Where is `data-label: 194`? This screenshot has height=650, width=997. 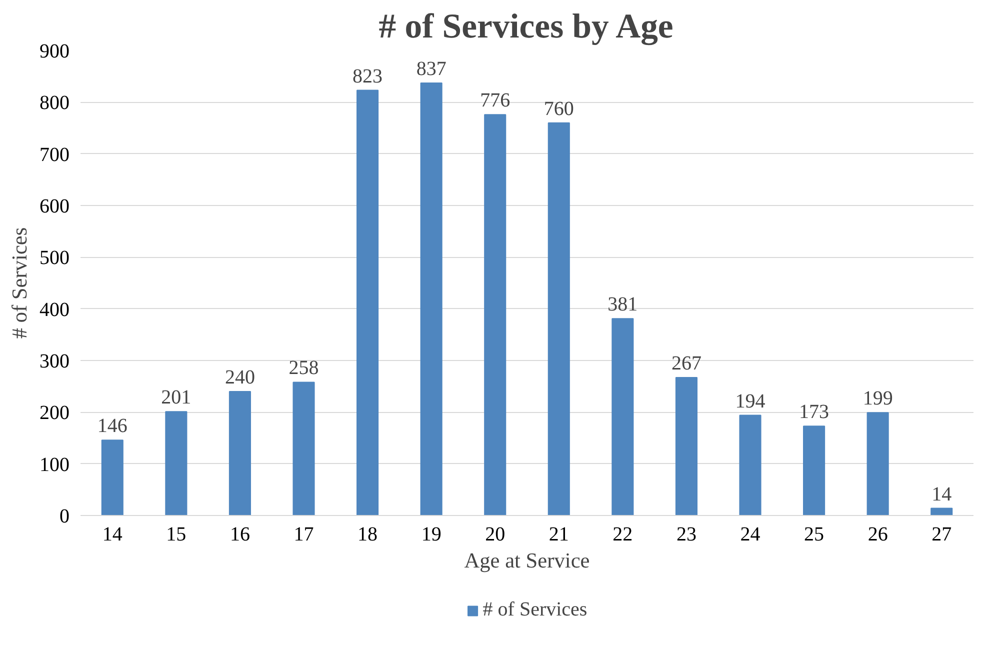 data-label: 194 is located at coordinates (750, 401).